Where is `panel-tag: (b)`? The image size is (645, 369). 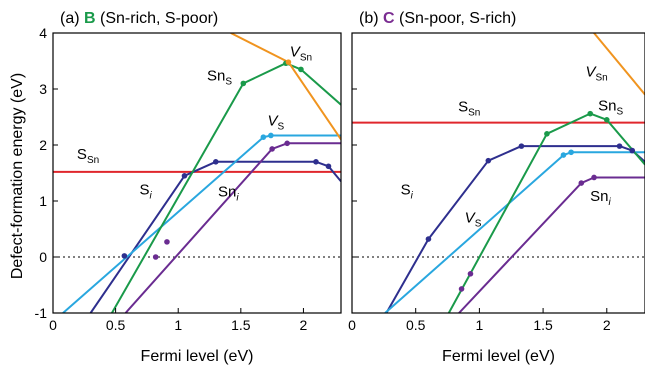 panel-tag: (b) is located at coordinates (371, 18).